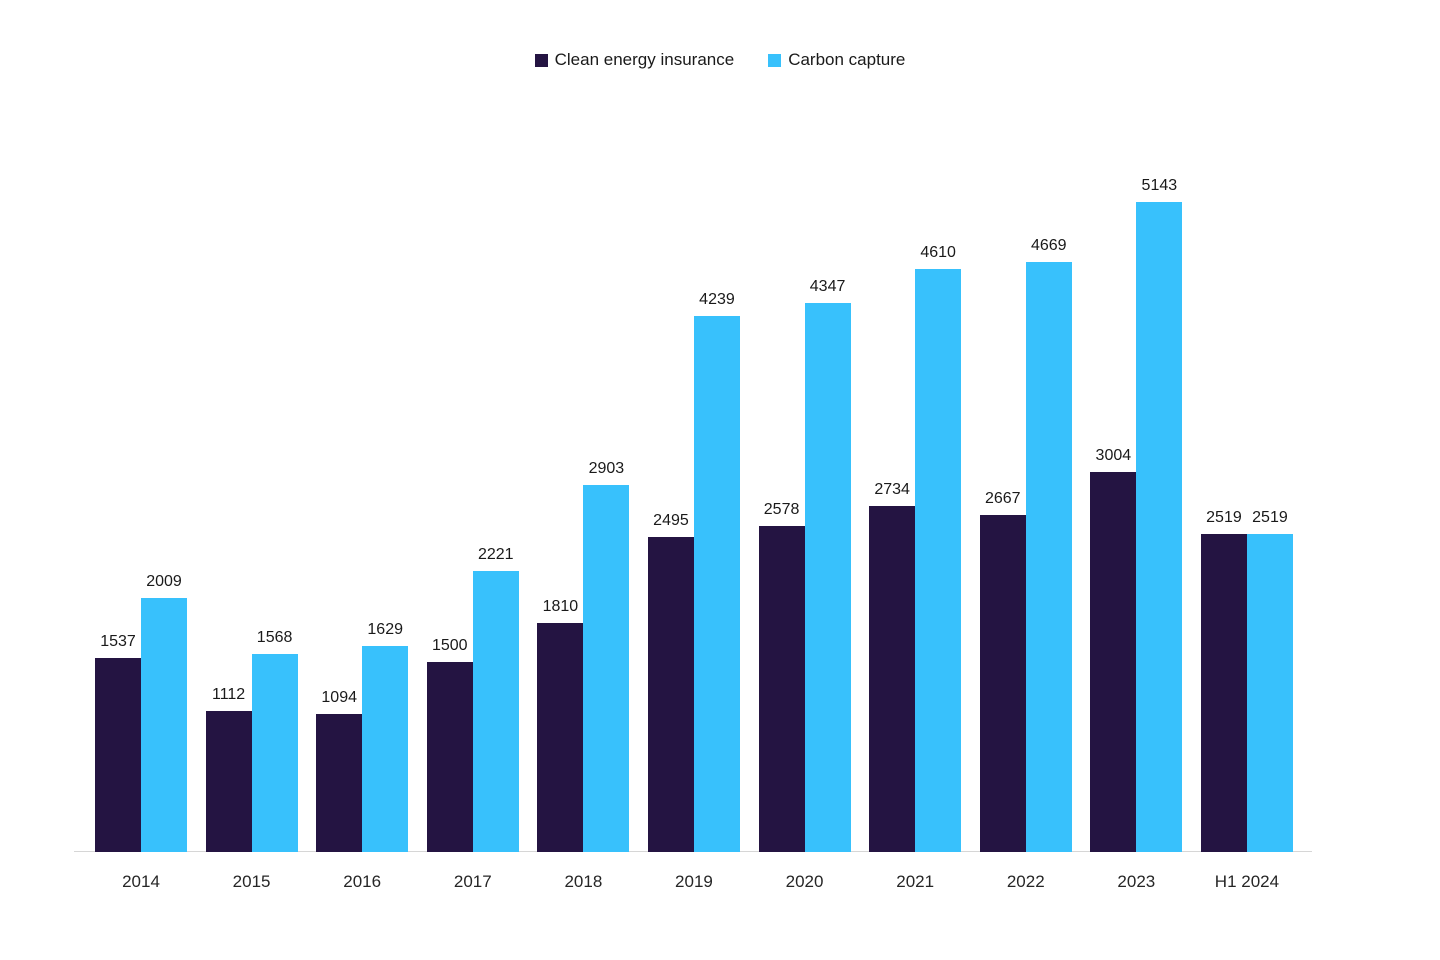 This screenshot has height=960, width=1440. I want to click on bar-group-2016: 1094 1629 2016, so click(362, 521).